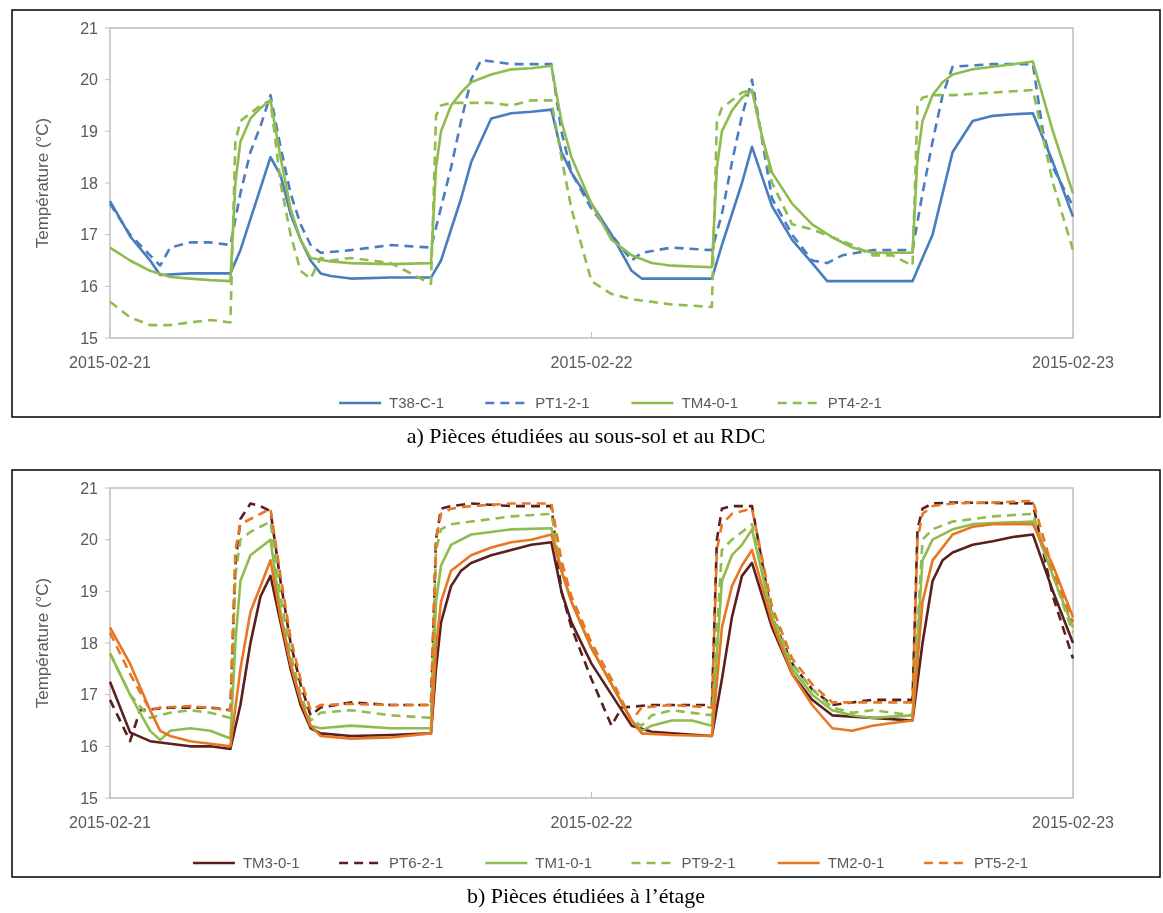 The height and width of the screenshot is (913, 1163). I want to click on legend-label: TM1-0-1, so click(563, 863).